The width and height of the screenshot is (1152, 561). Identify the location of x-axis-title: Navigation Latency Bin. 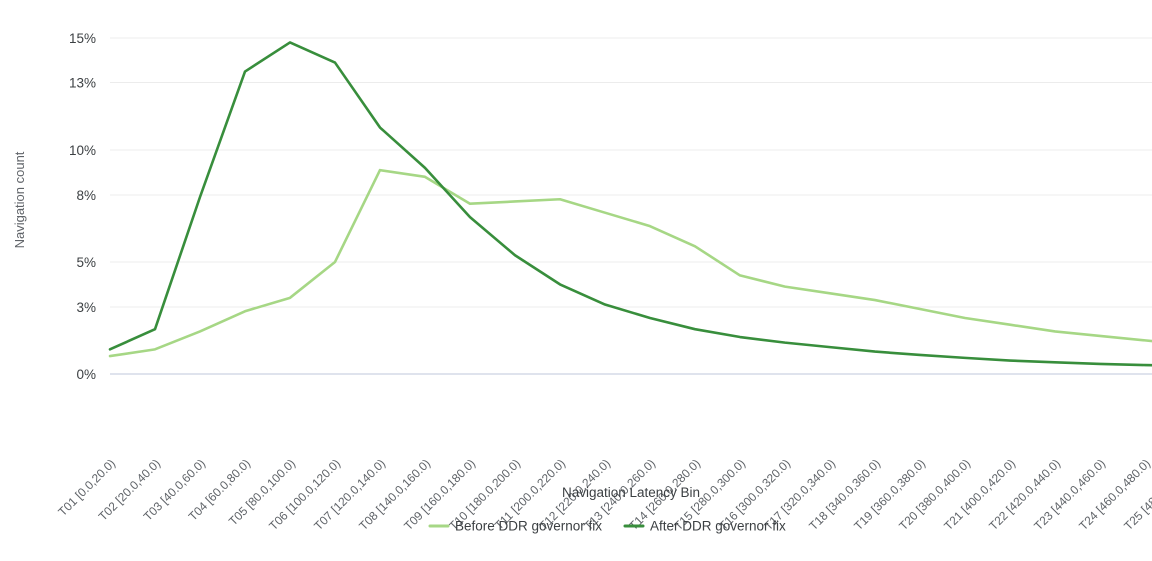
(631, 492).